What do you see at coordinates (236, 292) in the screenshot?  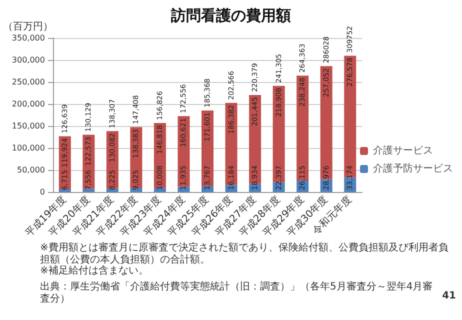 I see `source-note: 出典：厚生労働省「介護給付費等実態統計（旧：調査）」（各年5月審査分～翌年4月審査分）` at bounding box center [236, 292].